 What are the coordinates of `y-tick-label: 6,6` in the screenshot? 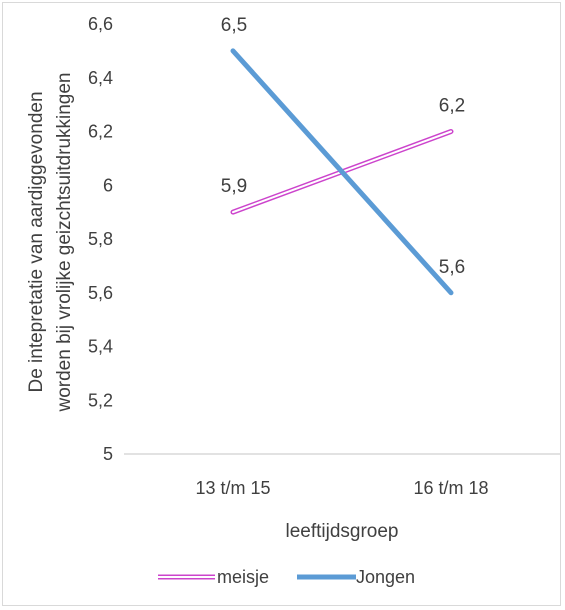 It's located at (100, 24).